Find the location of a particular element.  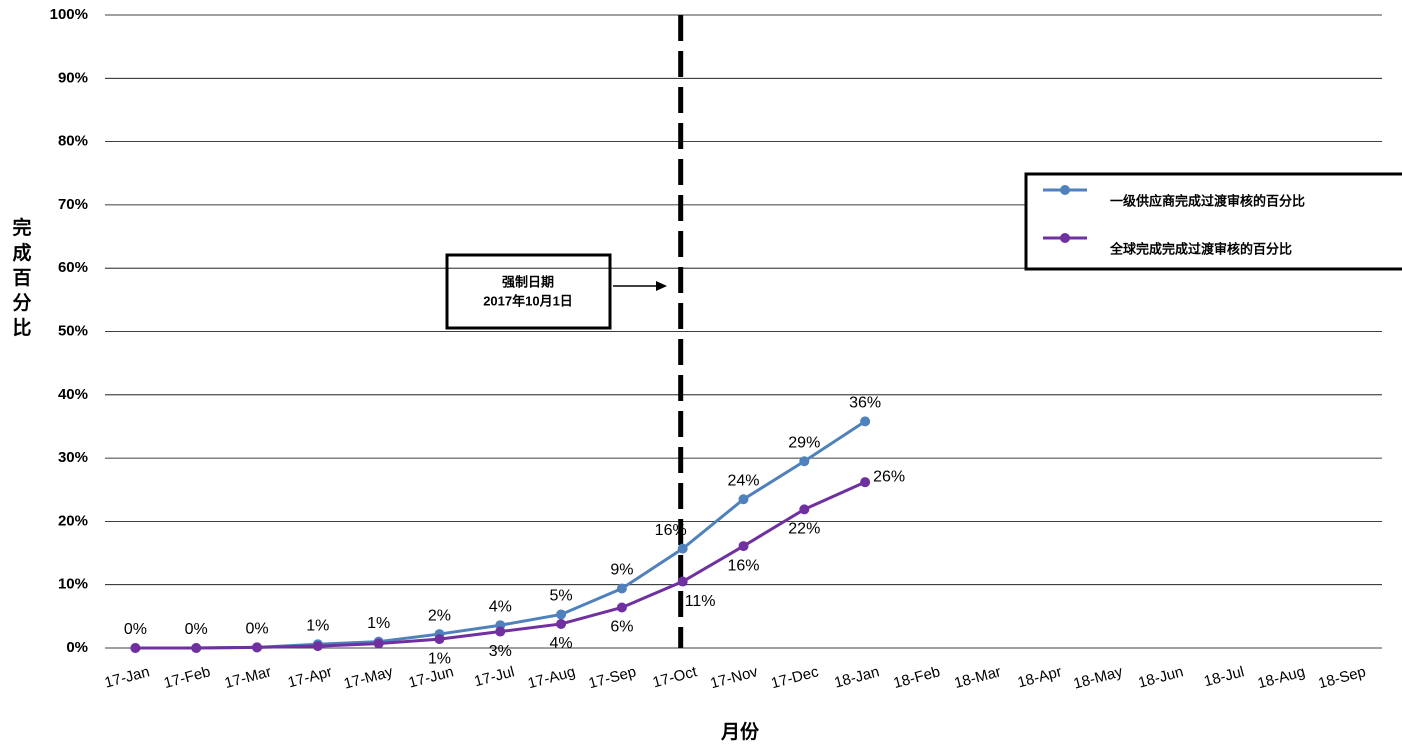

y-tick-label: 80% is located at coordinates (73, 141).